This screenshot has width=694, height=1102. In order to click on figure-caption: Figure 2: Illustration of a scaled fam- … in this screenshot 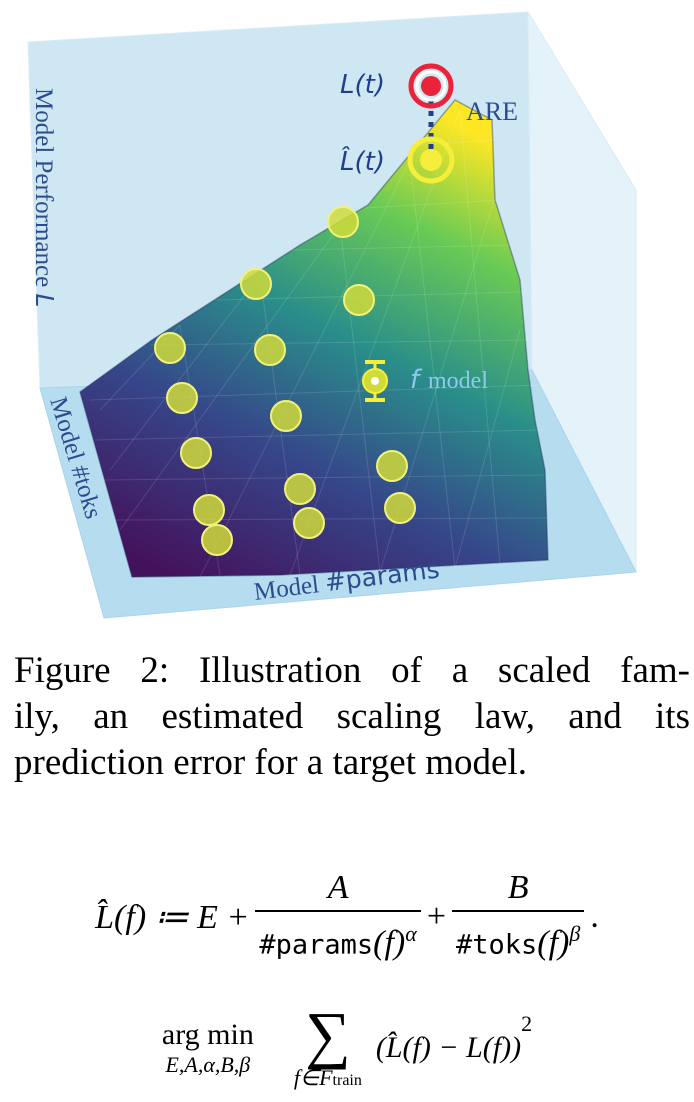, I will do `click(352, 717)`.